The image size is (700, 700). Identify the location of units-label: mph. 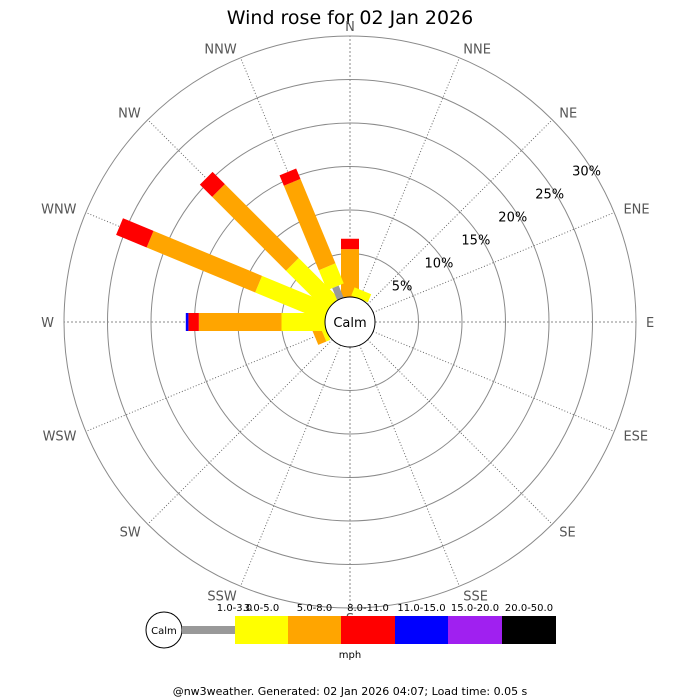
(350, 655).